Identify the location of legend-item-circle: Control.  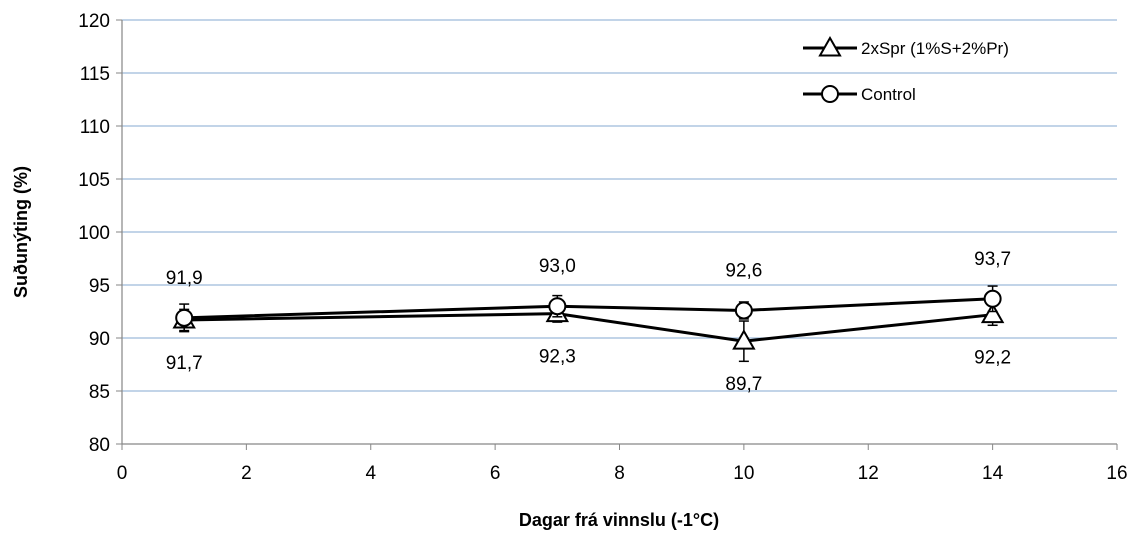
(859, 94).